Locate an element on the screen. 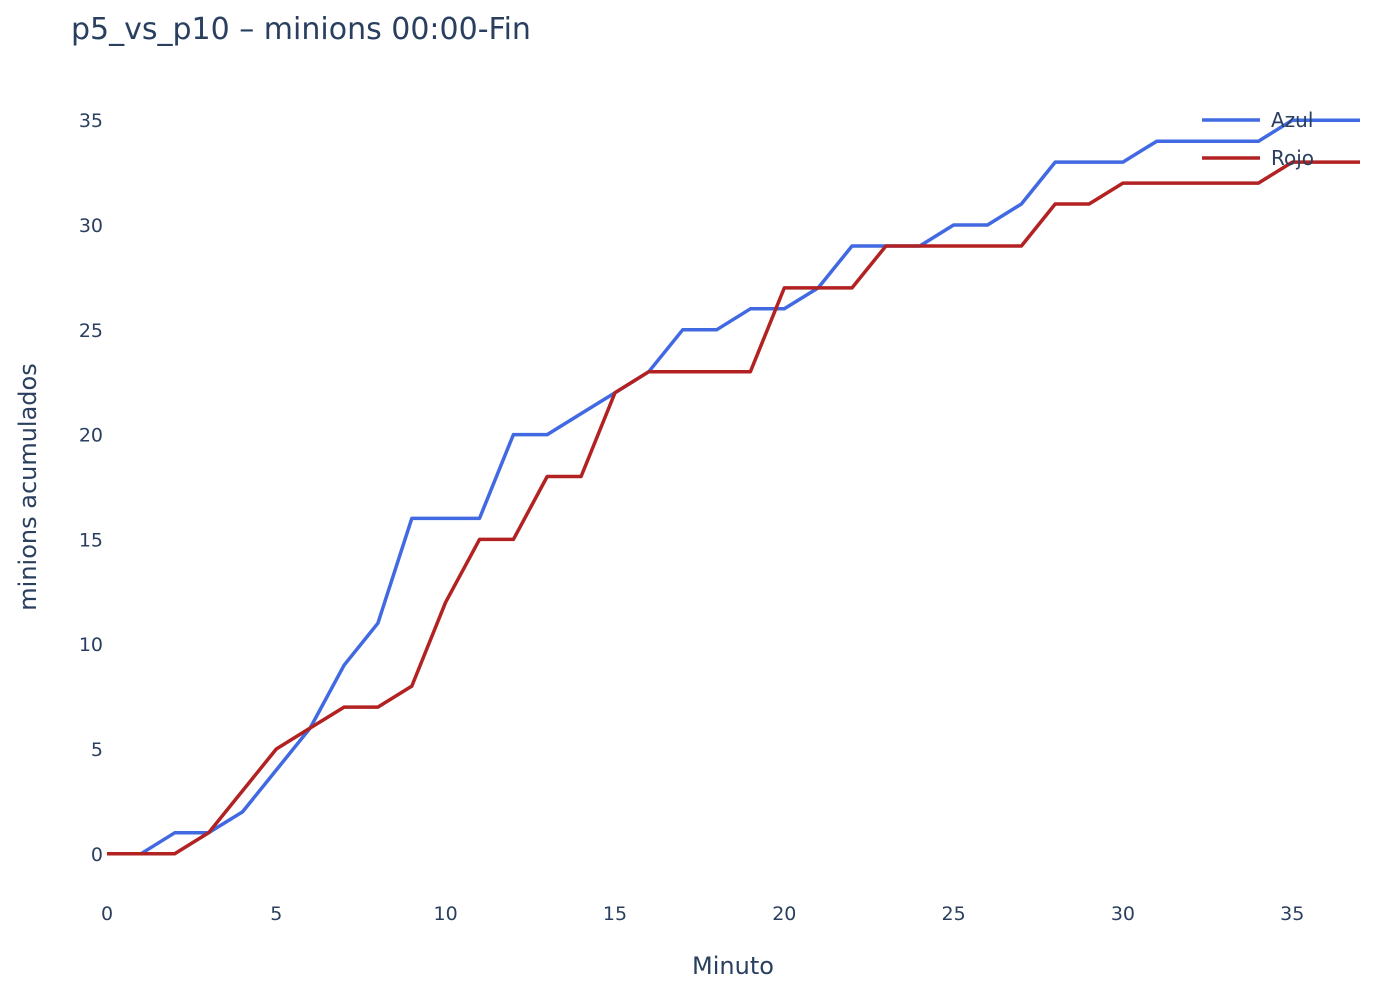 This screenshot has width=1400, height=1000. y-tick-label: 15 is located at coordinates (91, 540).